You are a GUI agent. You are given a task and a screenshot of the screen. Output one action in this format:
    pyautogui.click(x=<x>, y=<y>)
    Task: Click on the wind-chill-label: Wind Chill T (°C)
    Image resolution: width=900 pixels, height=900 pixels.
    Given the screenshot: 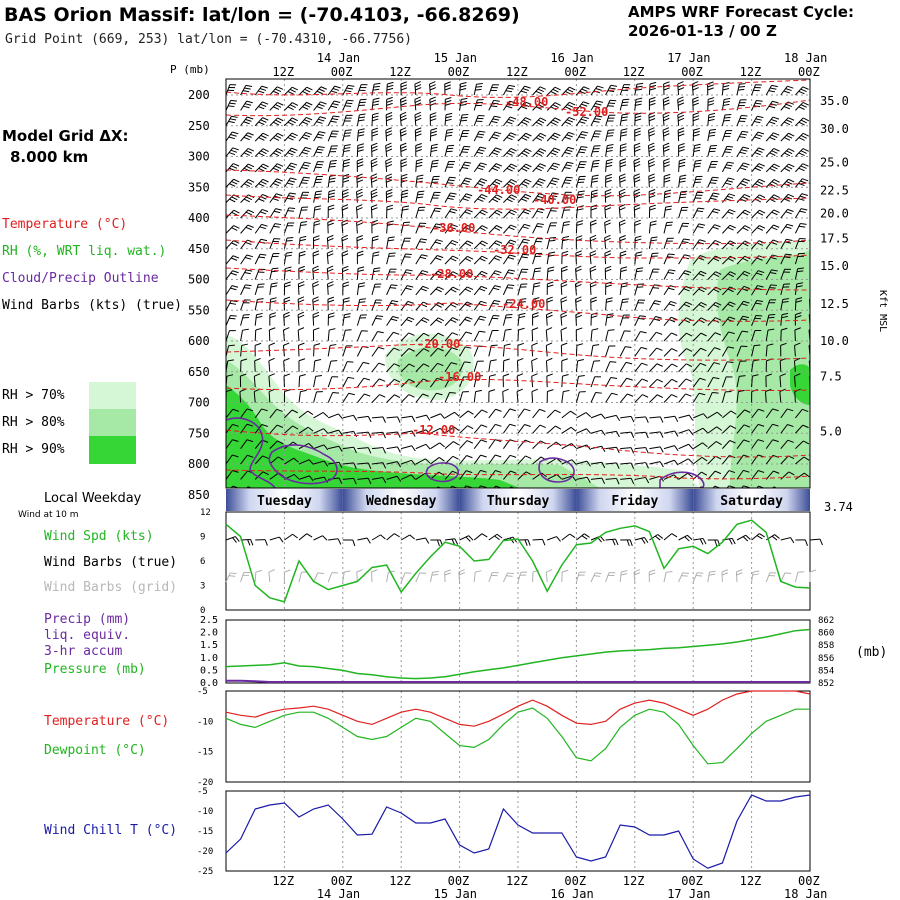 What is the action you would take?
    pyautogui.click(x=111, y=830)
    